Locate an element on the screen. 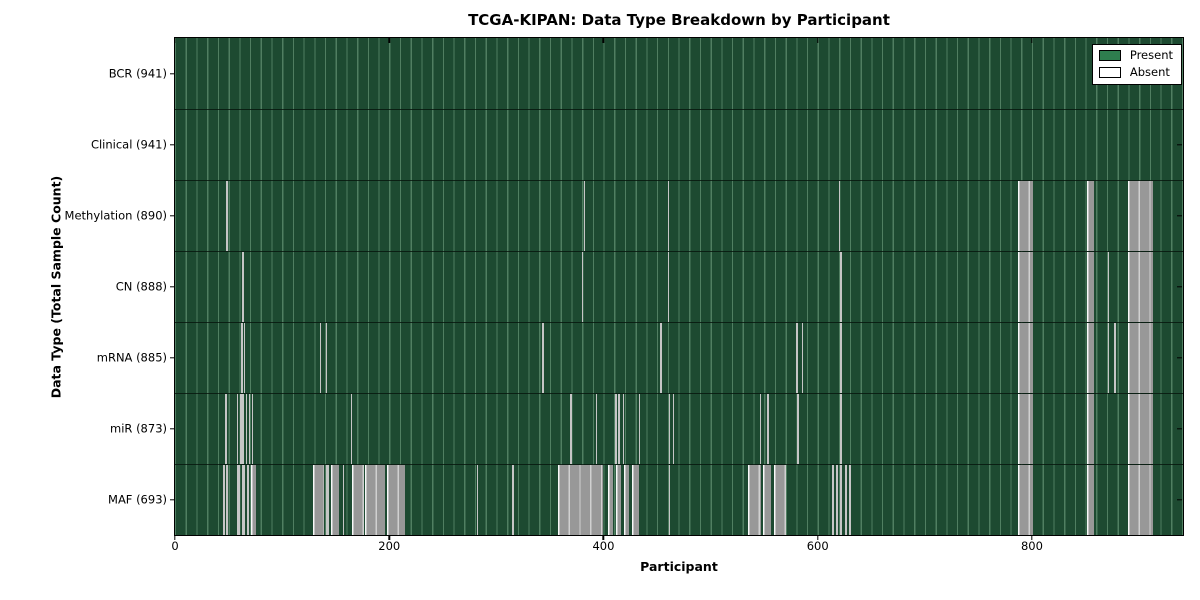 The width and height of the screenshot is (1200, 600). legend: Present Absent is located at coordinates (1136, 64).